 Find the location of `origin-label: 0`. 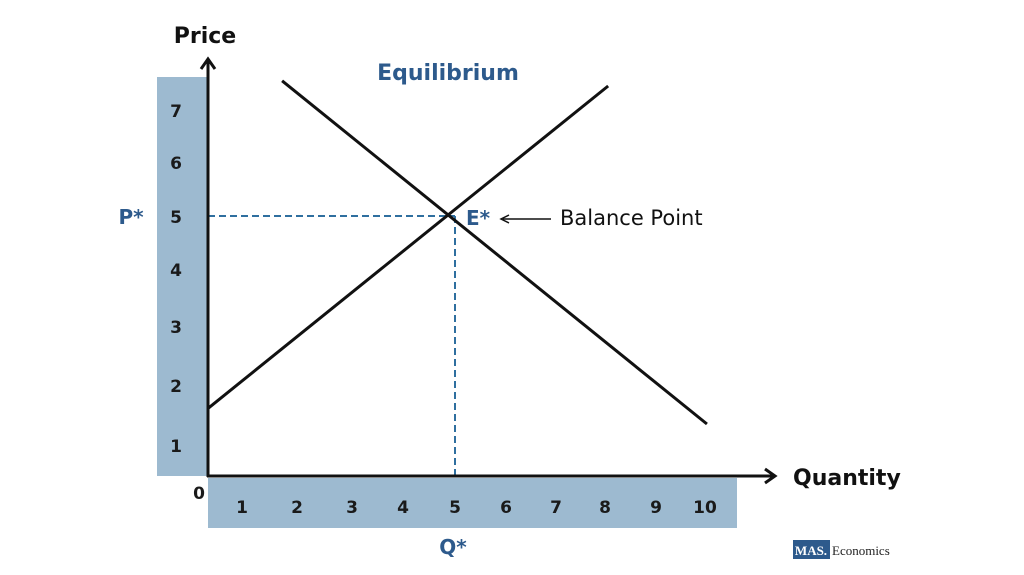

origin-label: 0 is located at coordinates (199, 494).